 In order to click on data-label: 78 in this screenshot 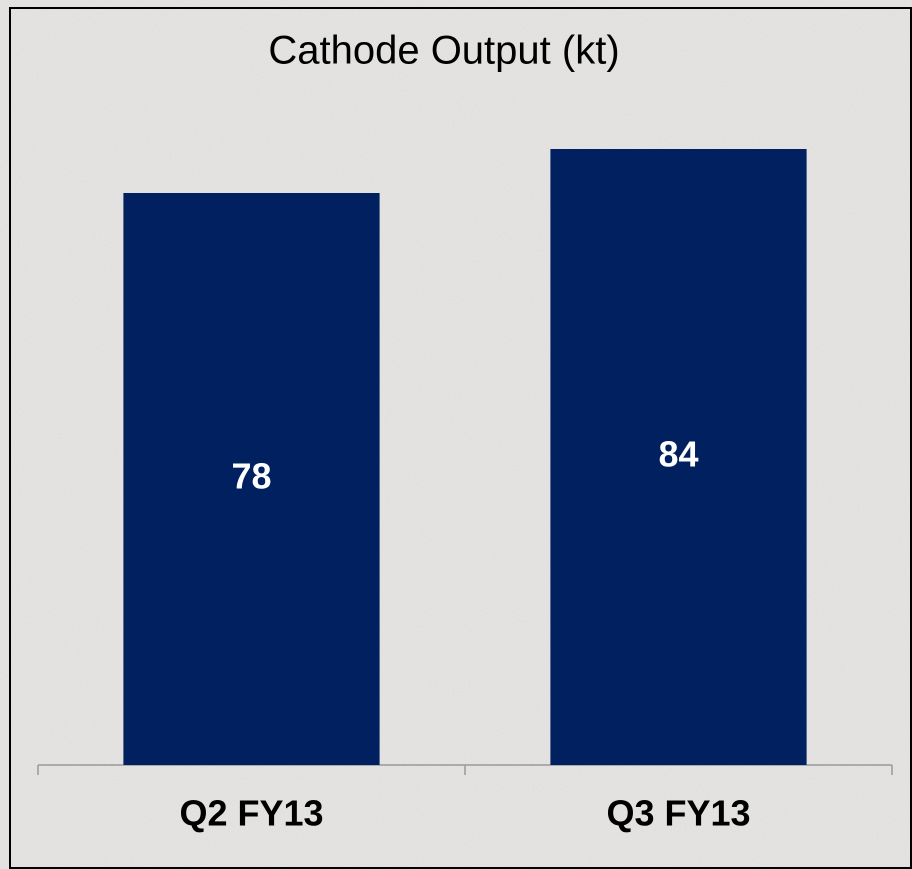, I will do `click(251, 476)`.